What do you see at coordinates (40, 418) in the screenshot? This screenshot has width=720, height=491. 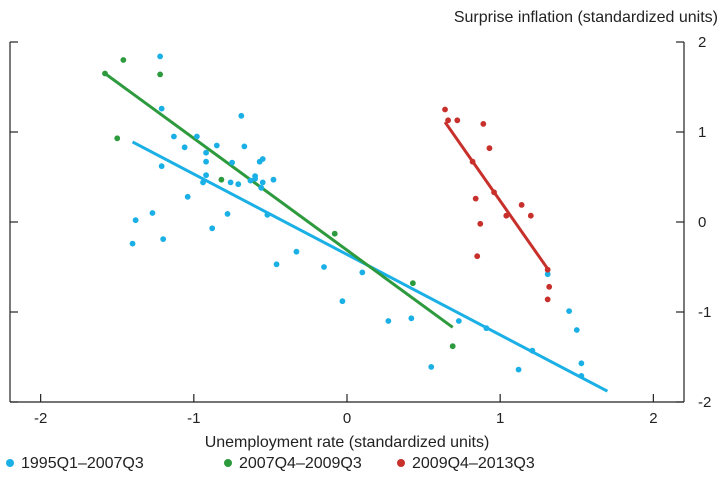 I see `x-tick-label: -2` at bounding box center [40, 418].